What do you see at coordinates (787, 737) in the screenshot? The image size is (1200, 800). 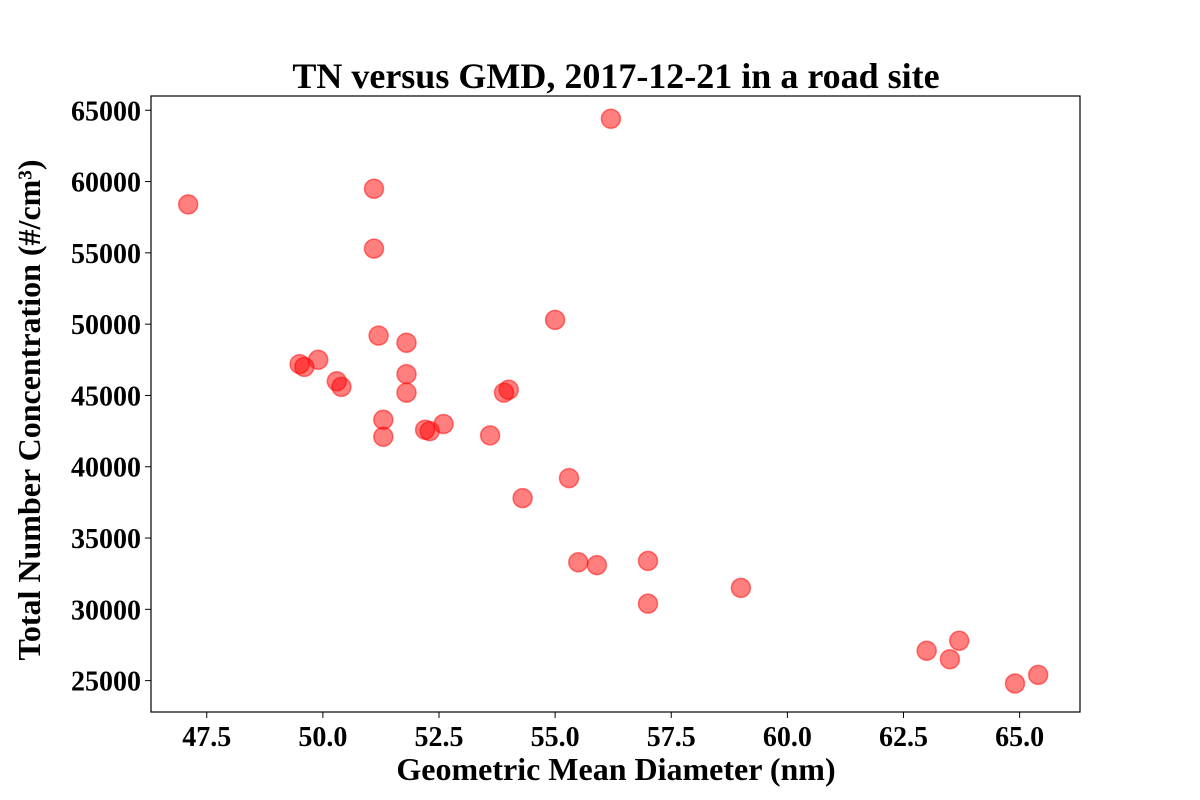 I see `x-tick-label-5: 60.0` at bounding box center [787, 737].